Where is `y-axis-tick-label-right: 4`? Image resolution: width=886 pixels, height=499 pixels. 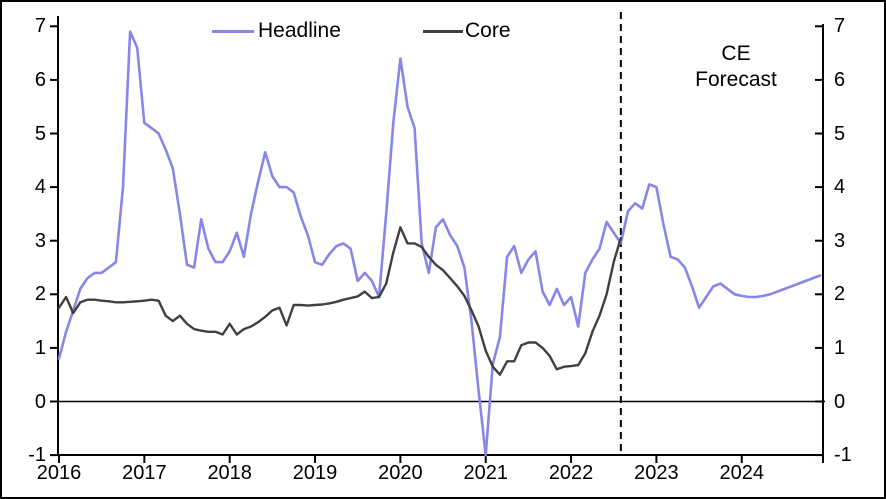
y-axis-tick-label-right: 4 is located at coordinates (840, 187).